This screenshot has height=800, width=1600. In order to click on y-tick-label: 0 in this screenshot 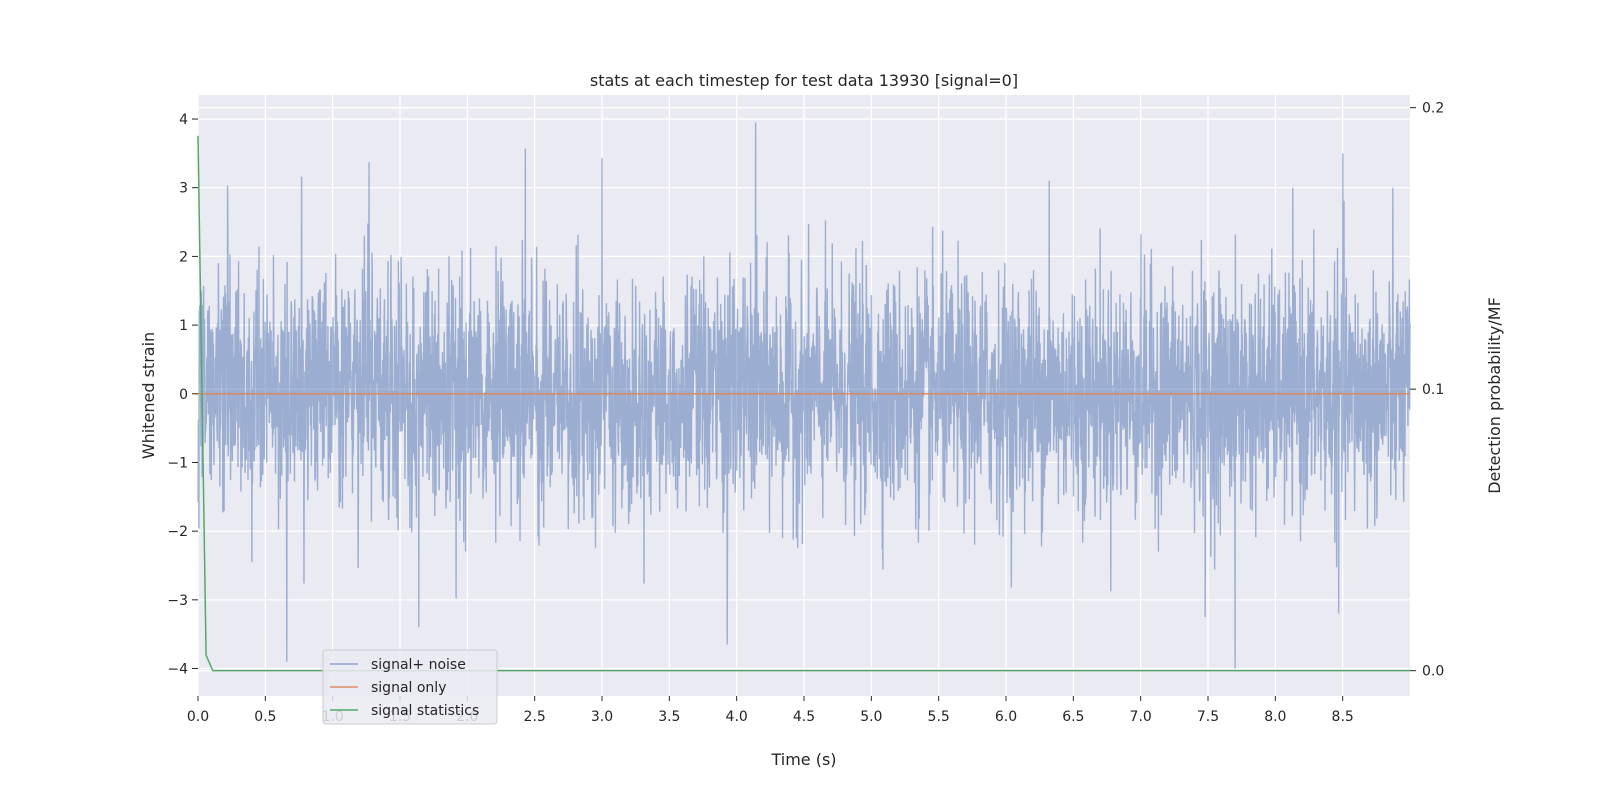, I will do `click(183, 395)`.